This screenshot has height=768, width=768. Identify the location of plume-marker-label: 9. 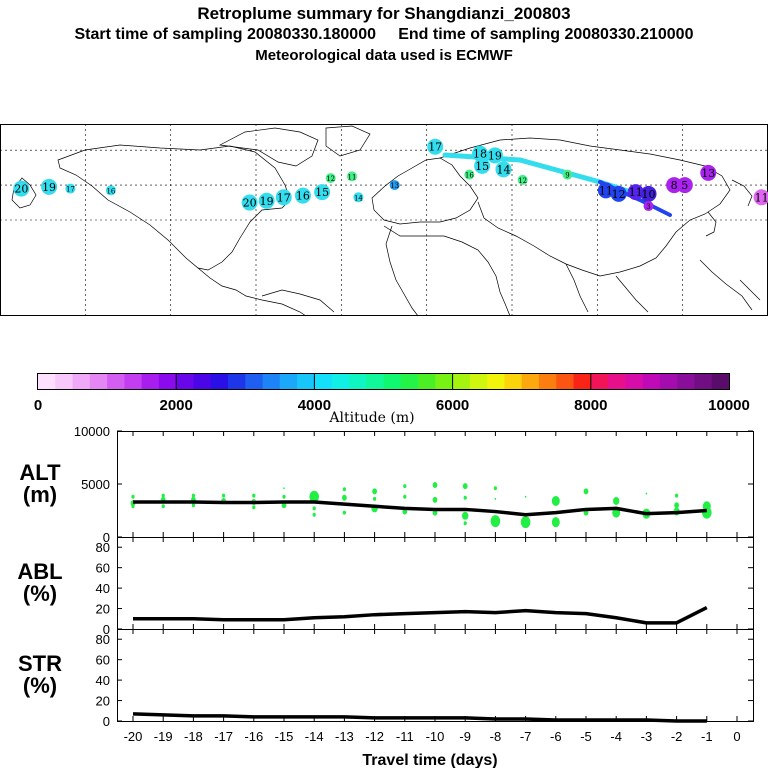
(567, 176).